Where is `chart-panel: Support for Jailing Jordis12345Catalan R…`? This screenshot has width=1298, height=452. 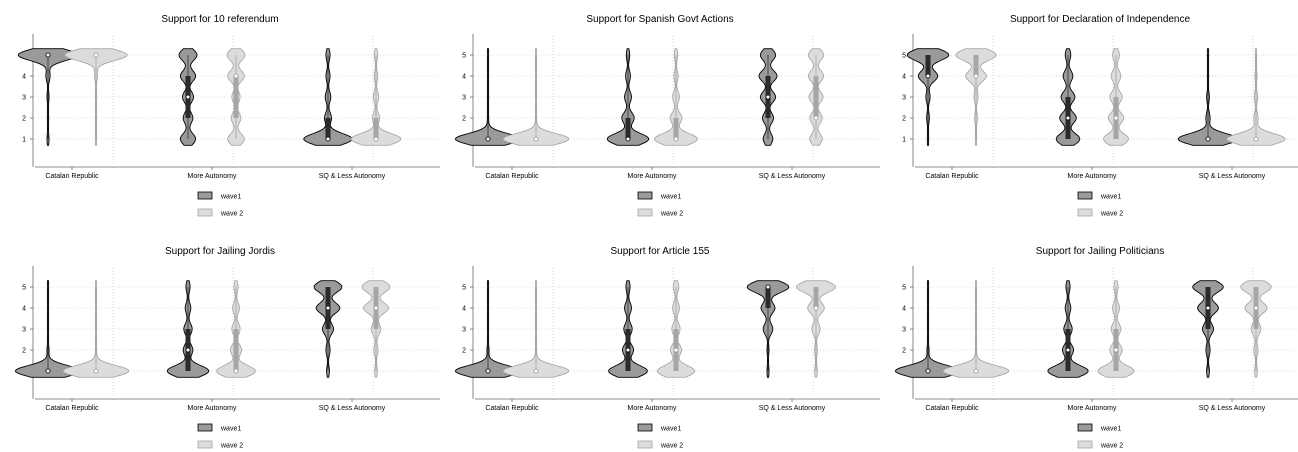 chart-panel: Support for Jailing Jordis12345Catalan R… is located at coordinates (227, 348).